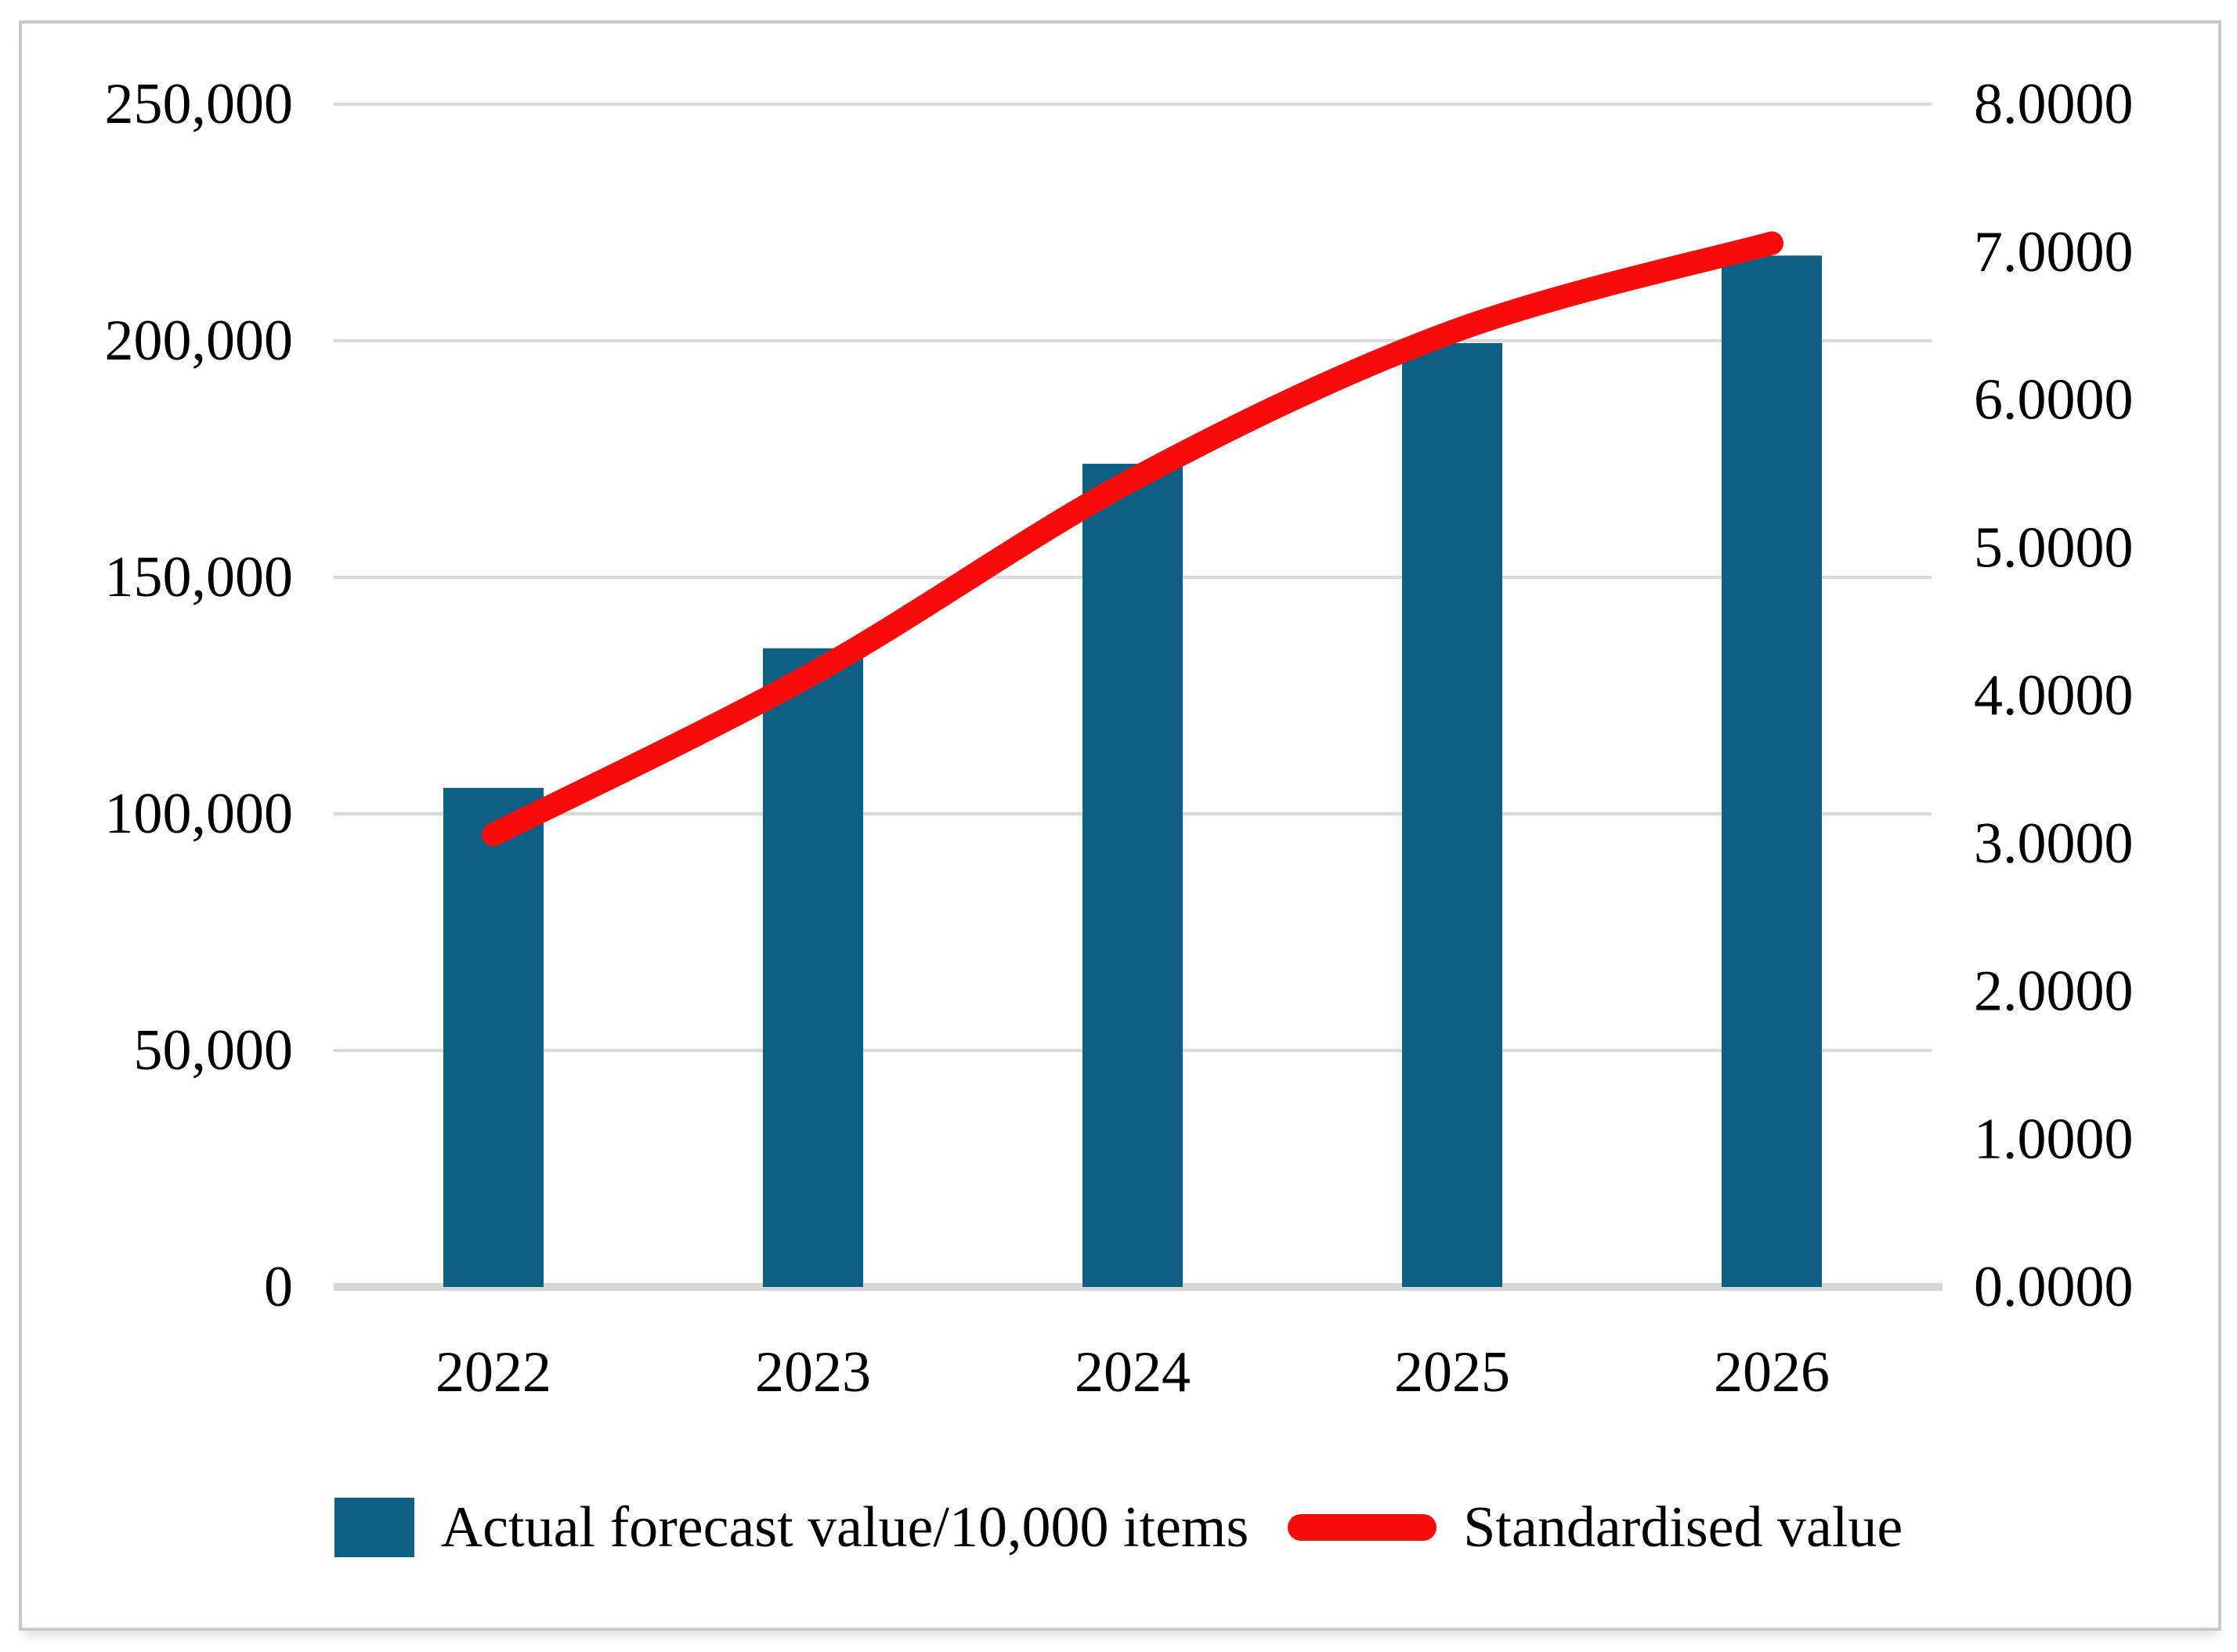  I want to click on x-axis-year-label: 2023, so click(813, 1372).